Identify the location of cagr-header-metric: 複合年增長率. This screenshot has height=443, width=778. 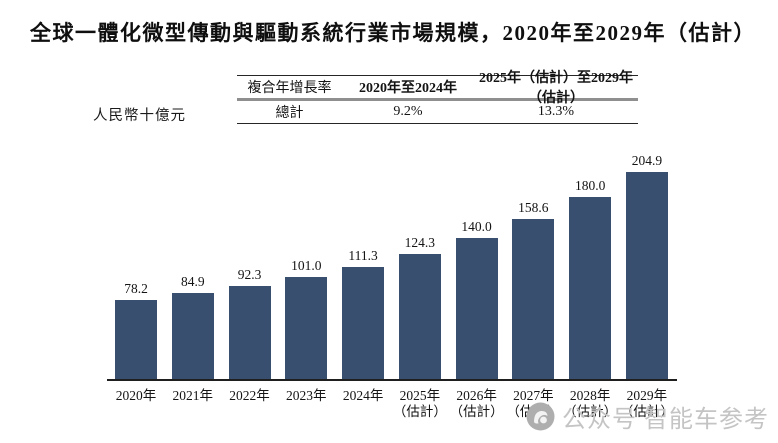
(289, 88).